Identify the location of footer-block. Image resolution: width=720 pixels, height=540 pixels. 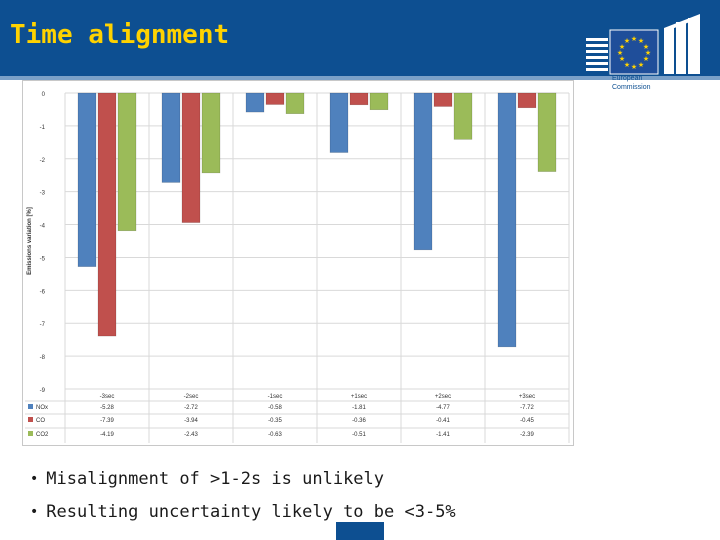
(360, 531).